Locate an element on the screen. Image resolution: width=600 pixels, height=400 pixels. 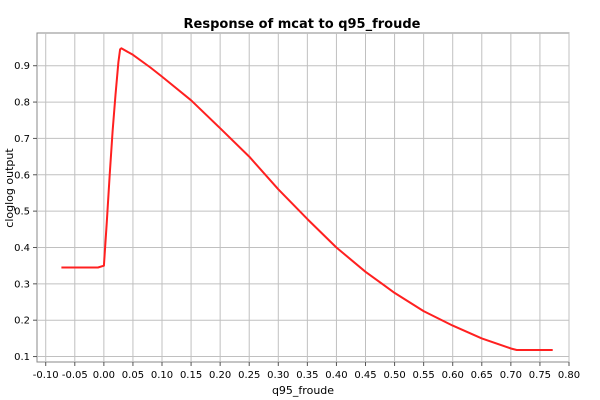
y-tick-label: 0.3 is located at coordinates (22, 284).